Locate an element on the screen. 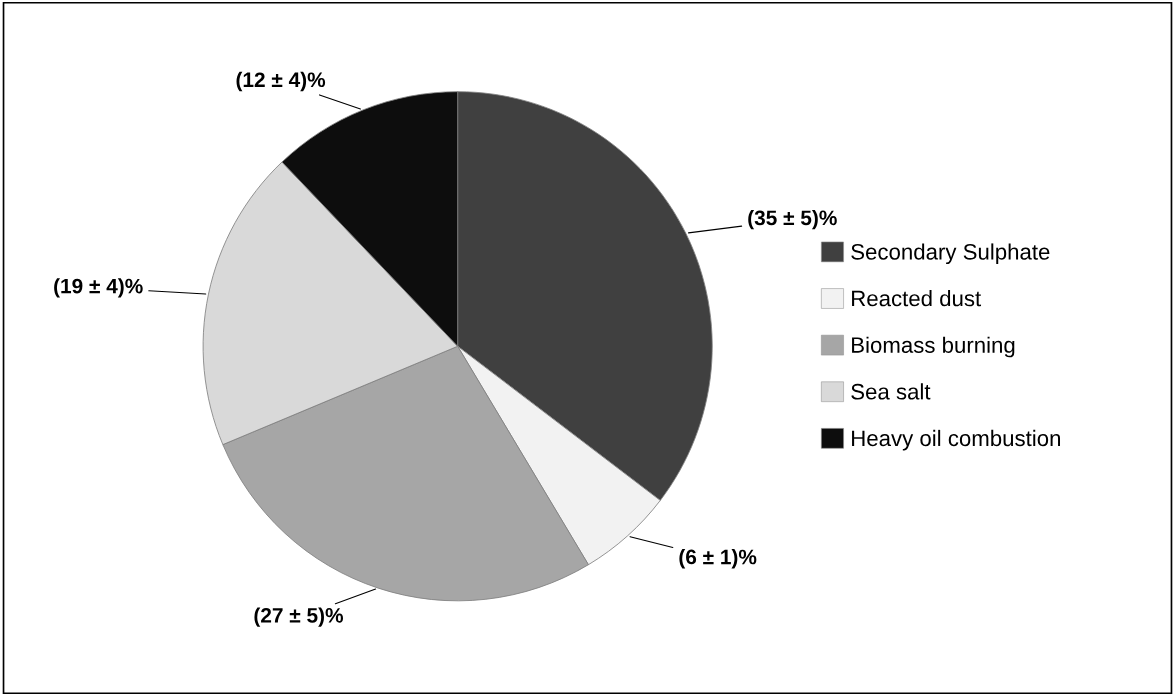 The image size is (1175, 696). legend-label: Sea salt is located at coordinates (891, 391).